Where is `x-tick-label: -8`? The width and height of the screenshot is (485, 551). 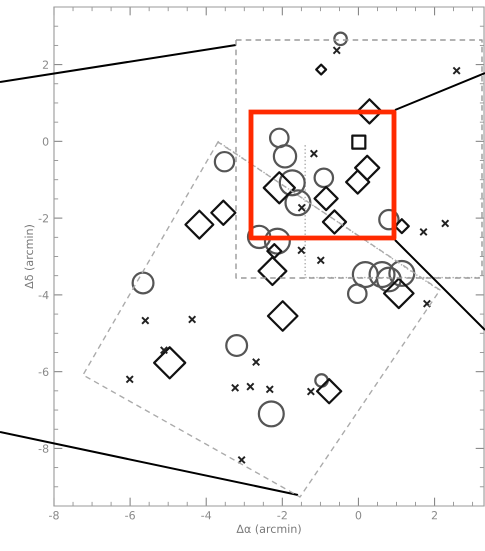 x-tick-label: -8 is located at coordinates (54, 515).